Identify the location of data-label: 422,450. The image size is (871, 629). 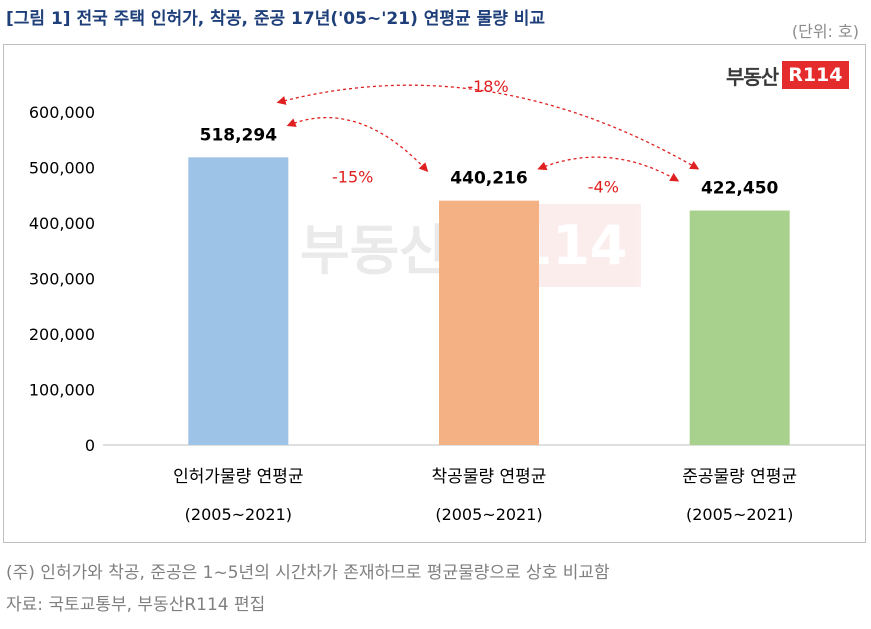
(740, 189).